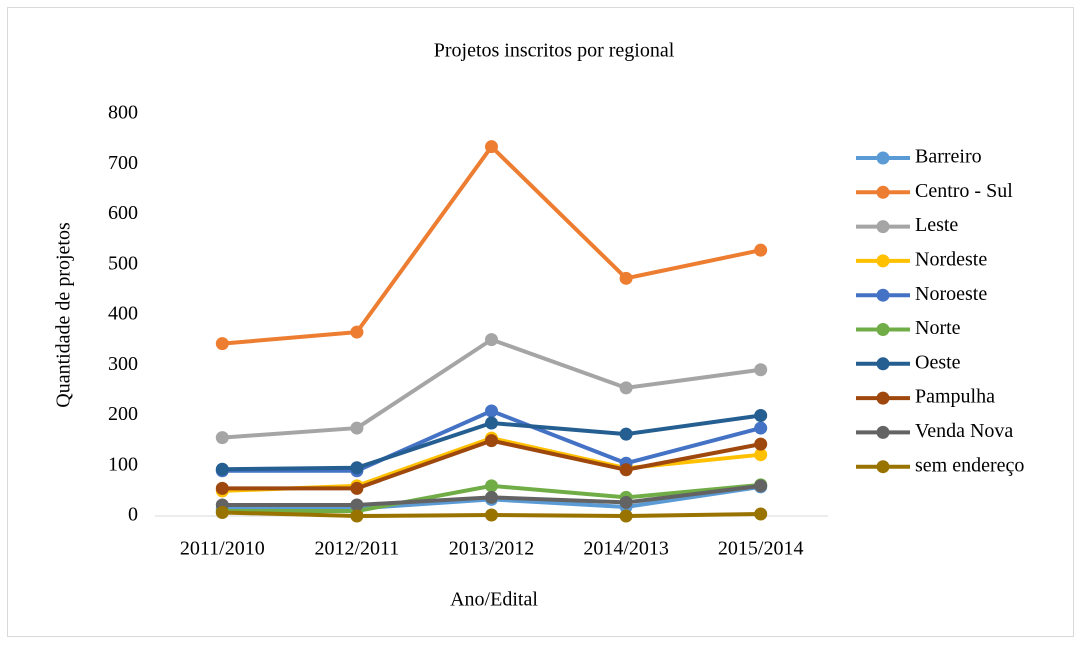 The image size is (1081, 649). What do you see at coordinates (356, 549) in the screenshot?
I see `x-tick-label: 2012/2011` at bounding box center [356, 549].